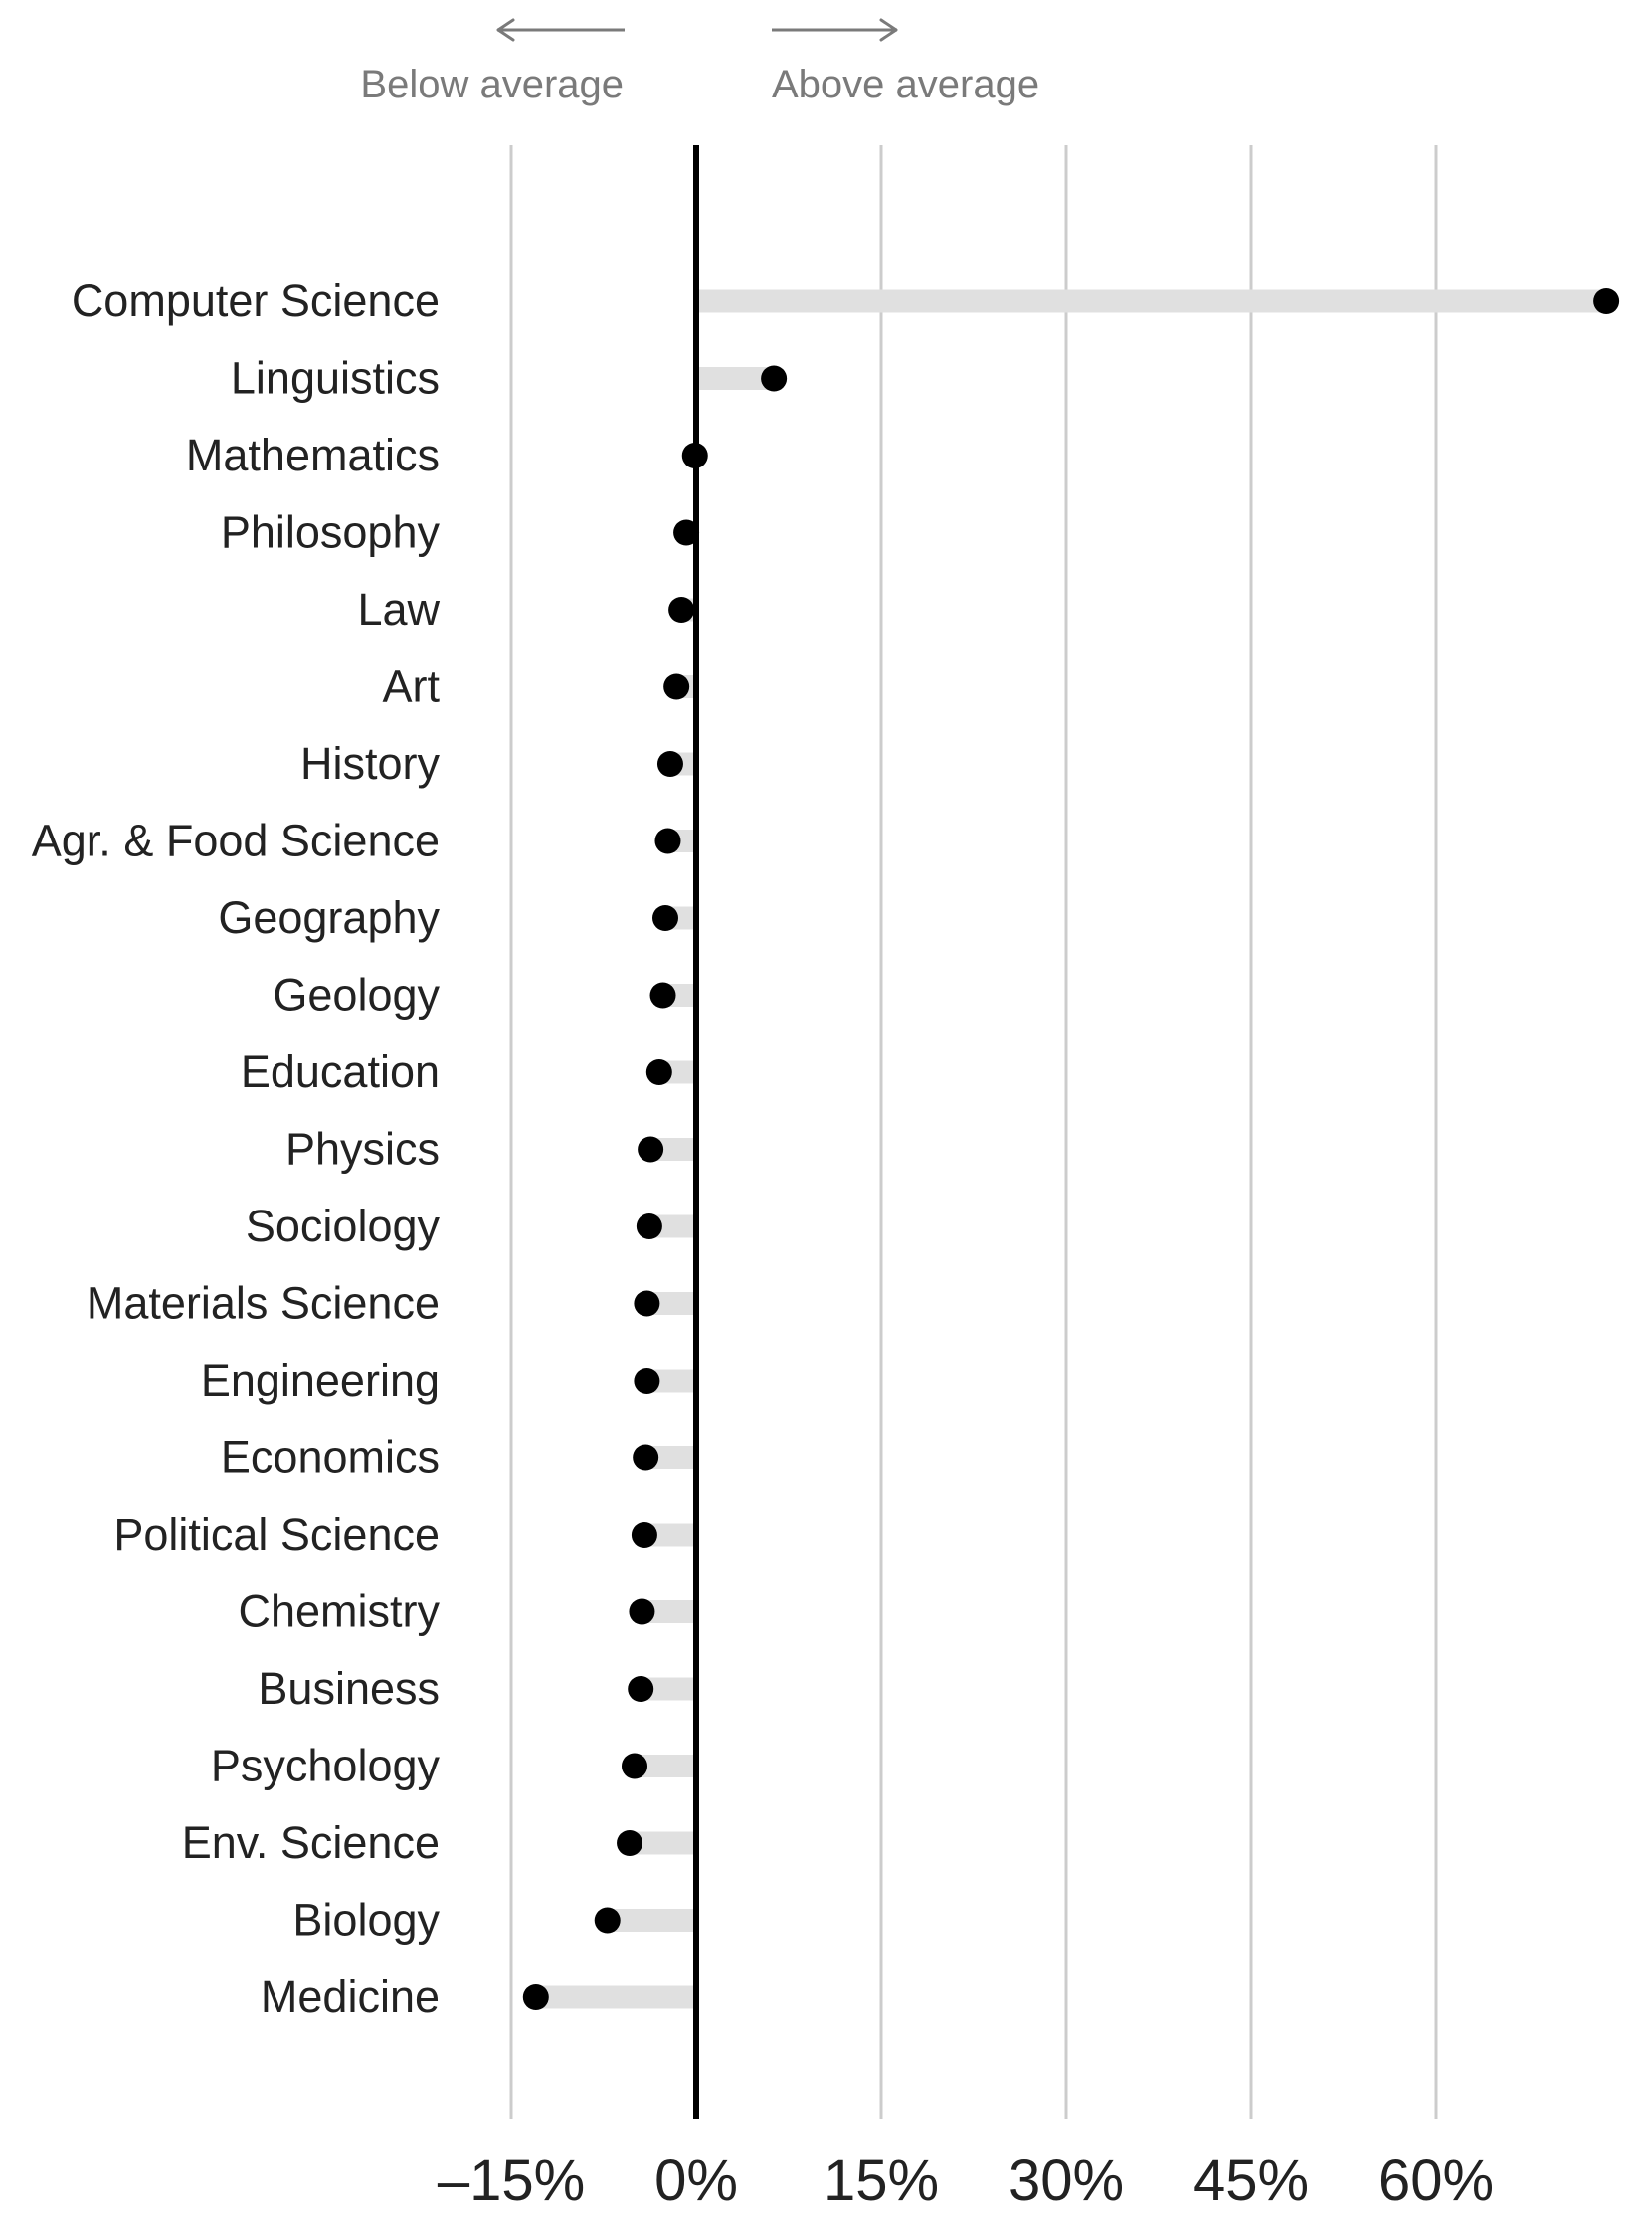 This screenshot has width=1652, height=2235. What do you see at coordinates (1251, 2180) in the screenshot?
I see `x-tick-label: 45%` at bounding box center [1251, 2180].